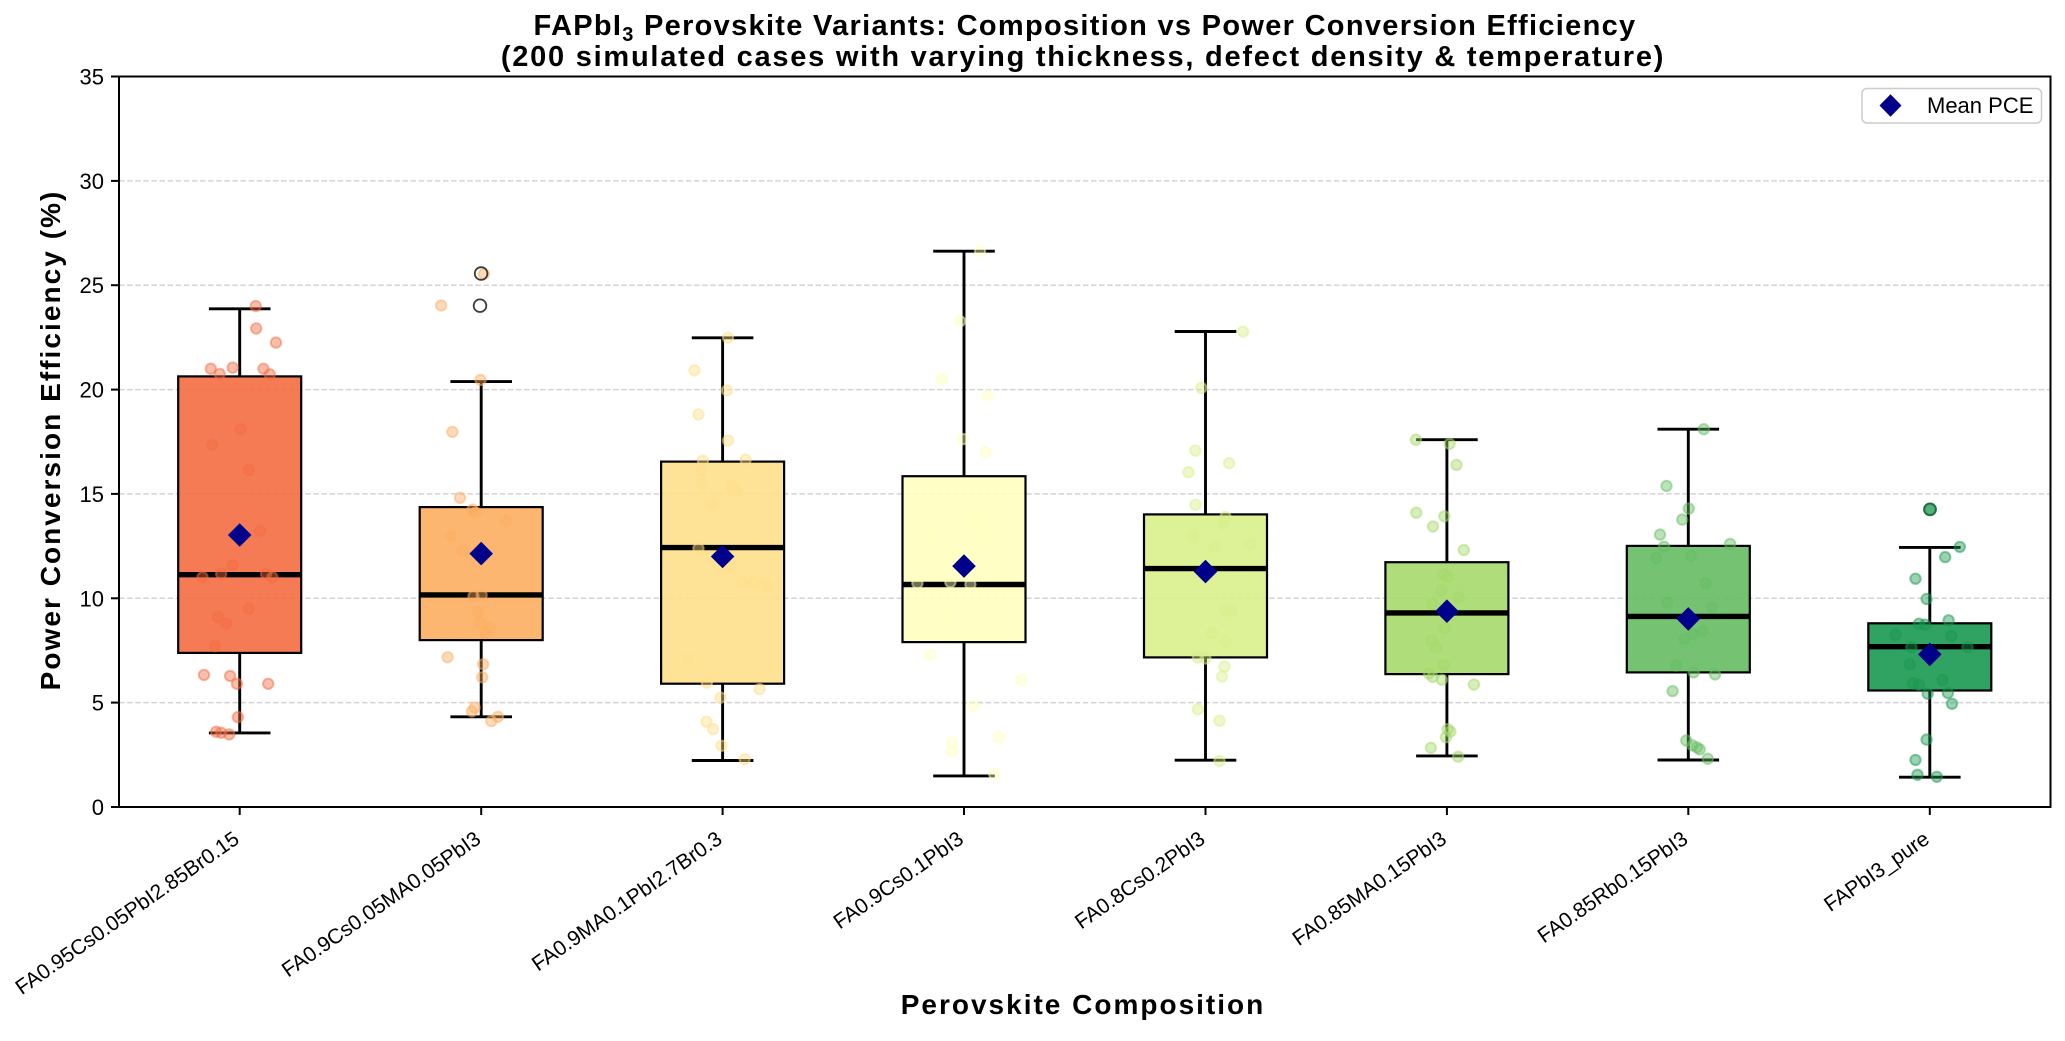 Image resolution: width=2065 pixels, height=1041 pixels. I want to click on svg-text: 25, so click(92, 285).